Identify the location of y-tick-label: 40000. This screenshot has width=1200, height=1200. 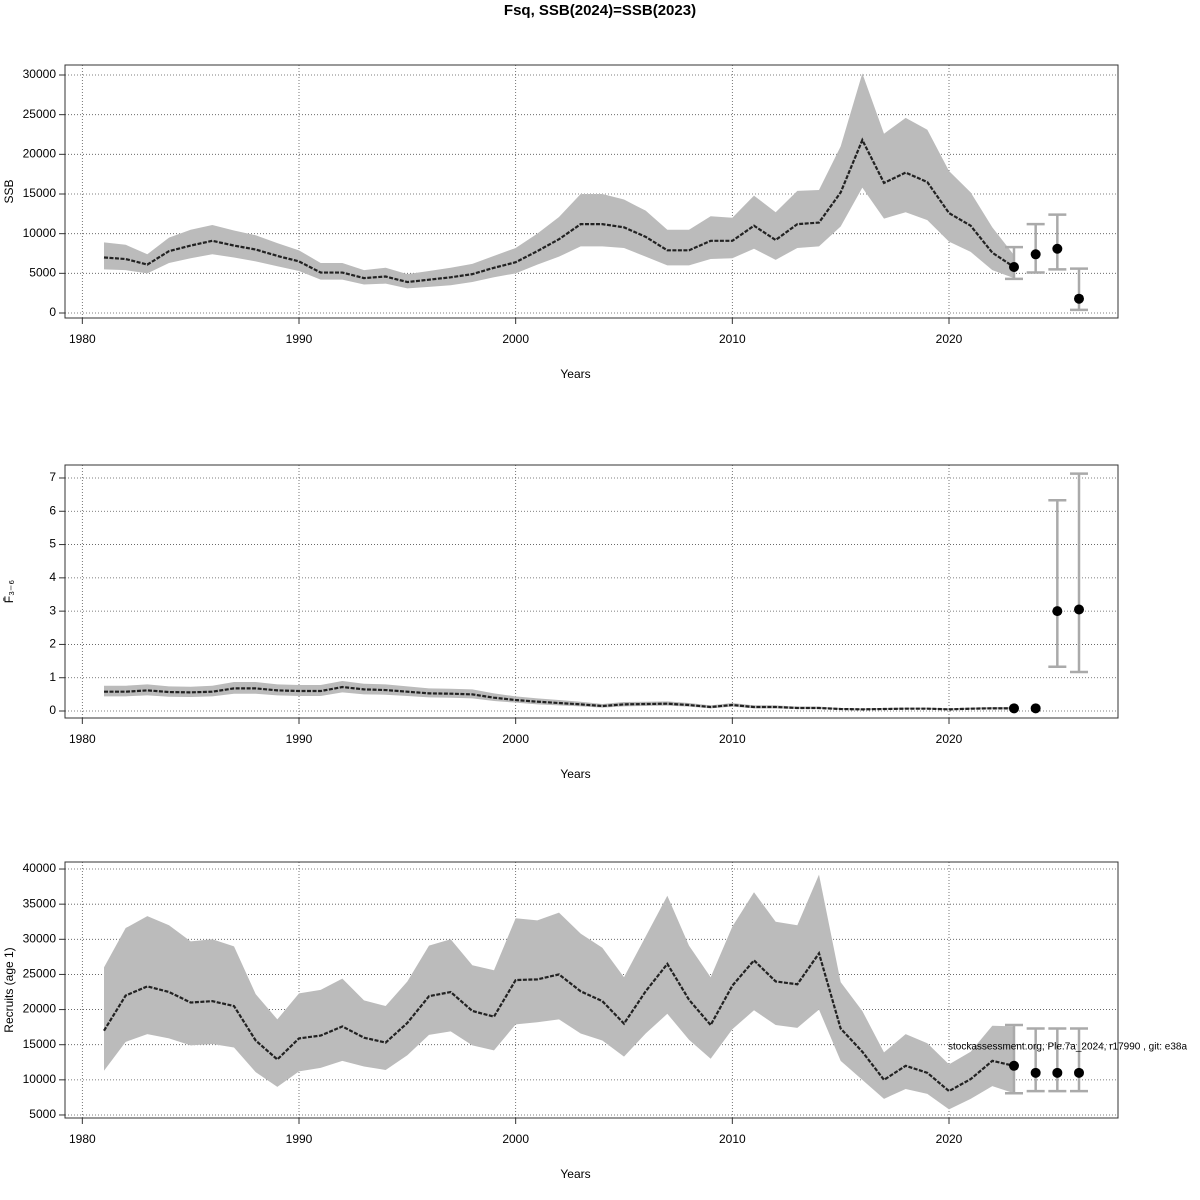
(40, 868).